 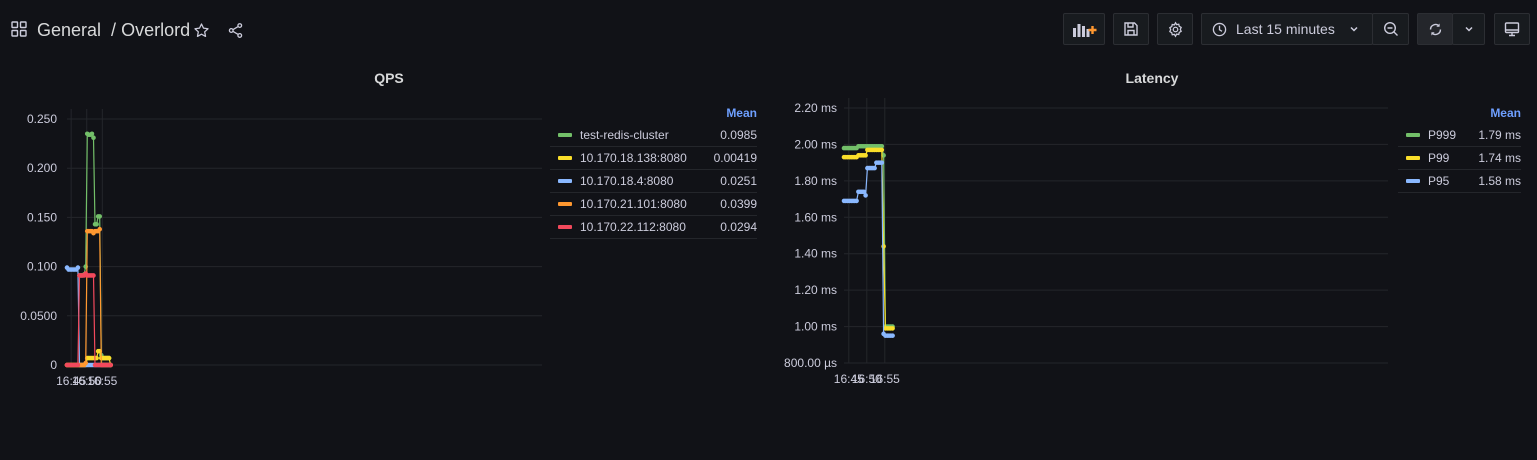 I want to click on tv-mode-button, so click(x=1512, y=29).